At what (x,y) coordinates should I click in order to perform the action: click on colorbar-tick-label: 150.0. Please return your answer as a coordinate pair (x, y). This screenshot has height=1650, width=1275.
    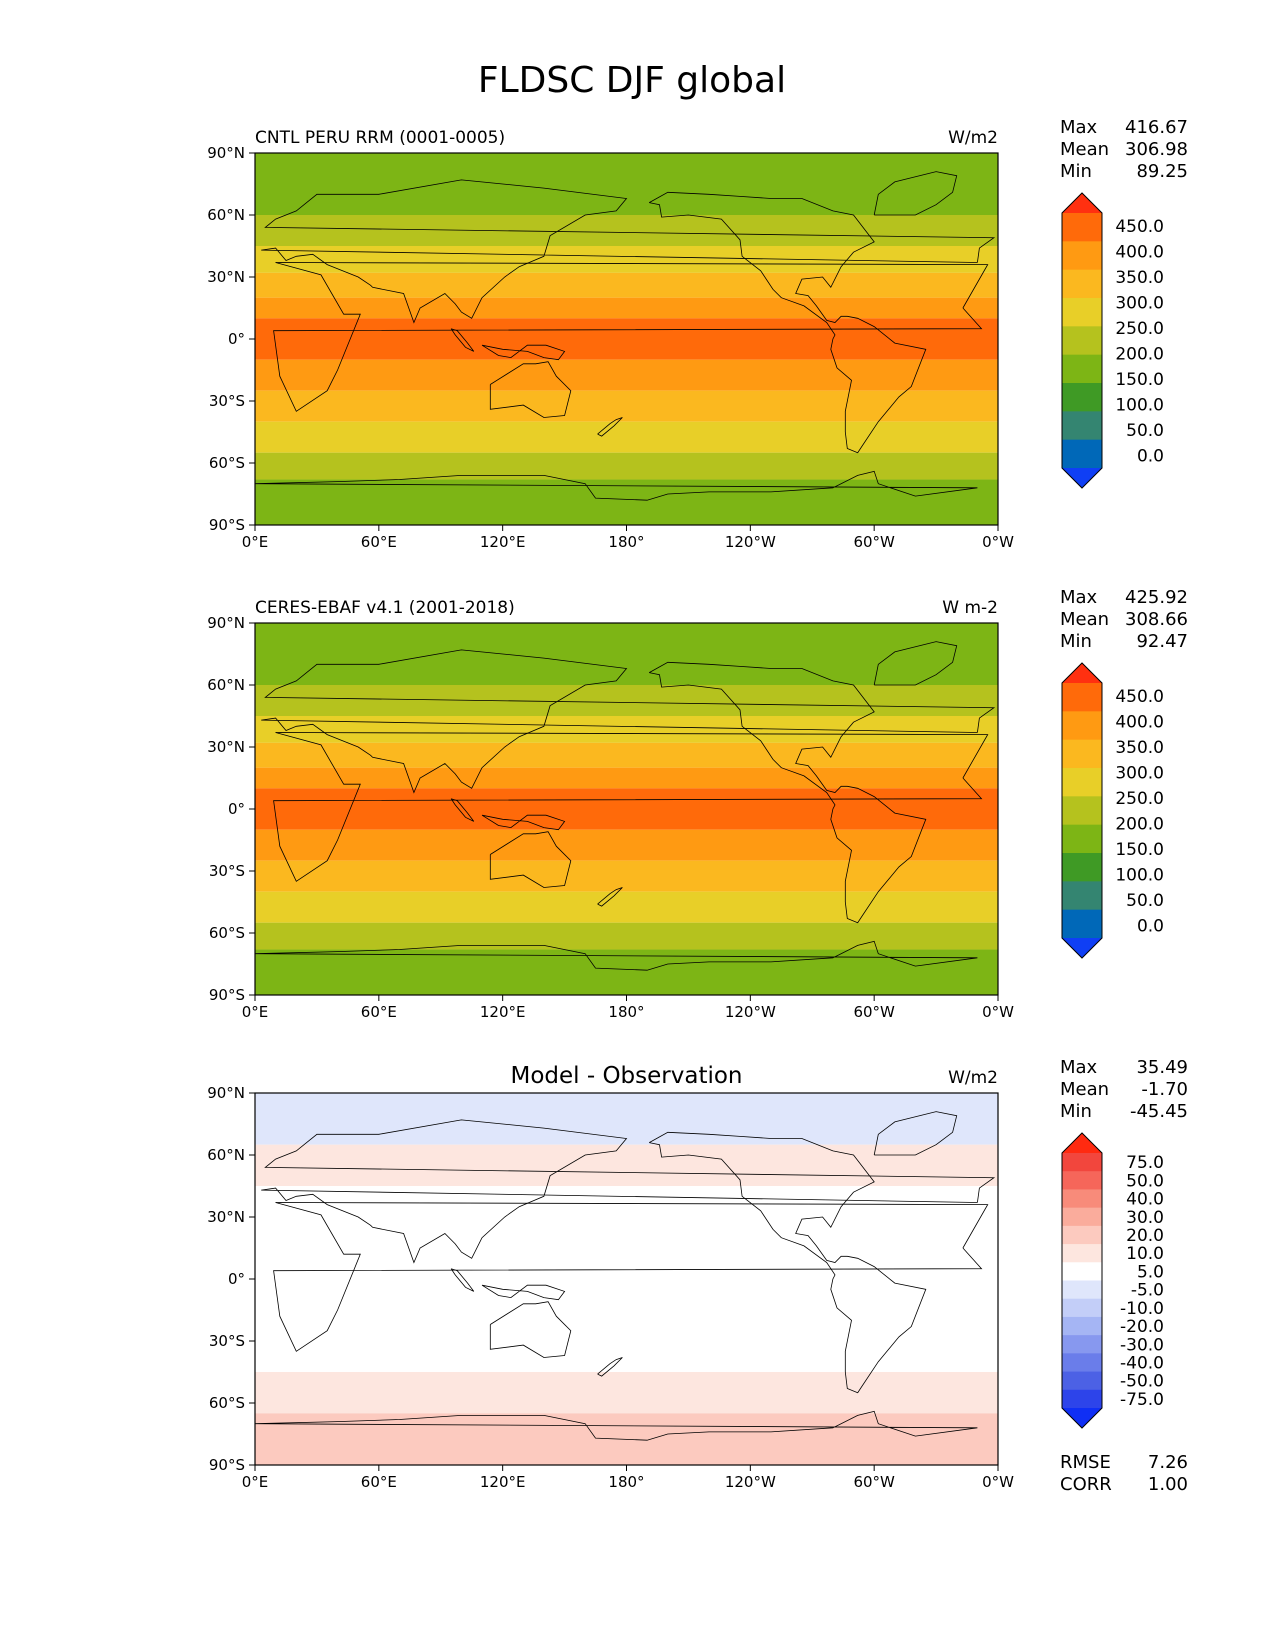
    Looking at the image, I should click on (1139, 380).